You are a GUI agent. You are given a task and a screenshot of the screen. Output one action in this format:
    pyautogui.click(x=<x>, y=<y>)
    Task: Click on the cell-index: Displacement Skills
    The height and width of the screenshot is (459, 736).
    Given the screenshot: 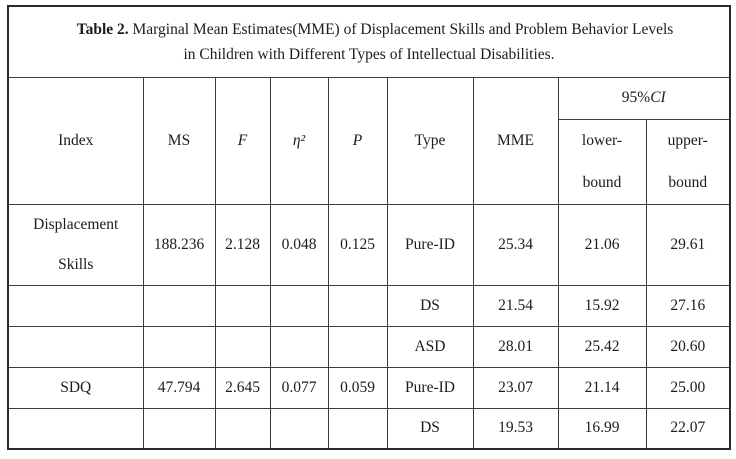 What is the action you would take?
    pyautogui.click(x=75, y=244)
    